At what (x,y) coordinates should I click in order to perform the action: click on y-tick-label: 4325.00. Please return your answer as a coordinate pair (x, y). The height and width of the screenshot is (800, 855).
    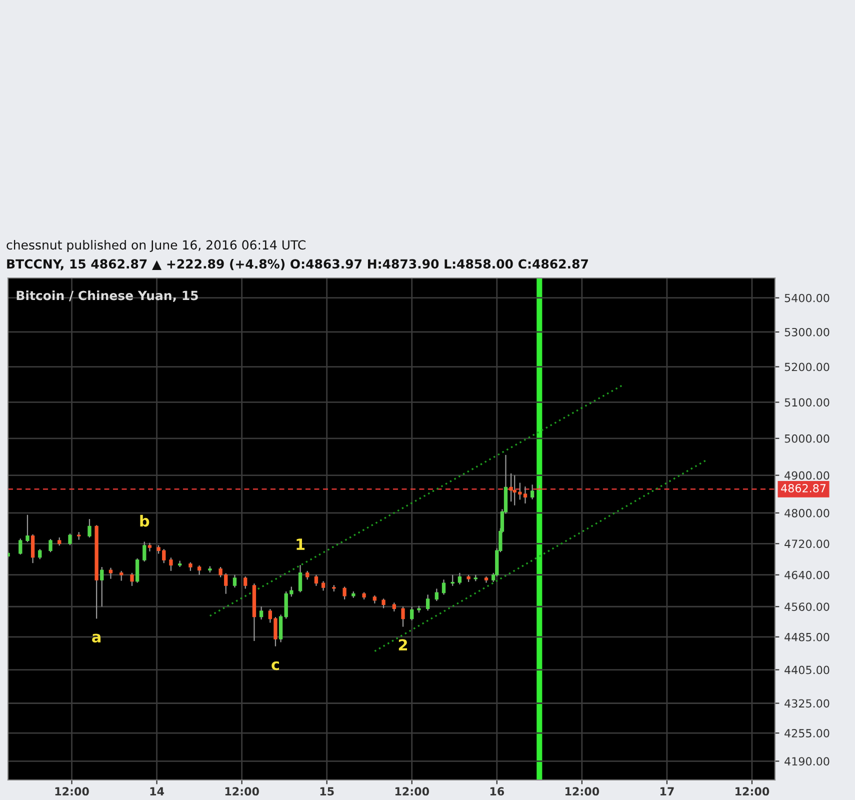
    Looking at the image, I should click on (807, 703).